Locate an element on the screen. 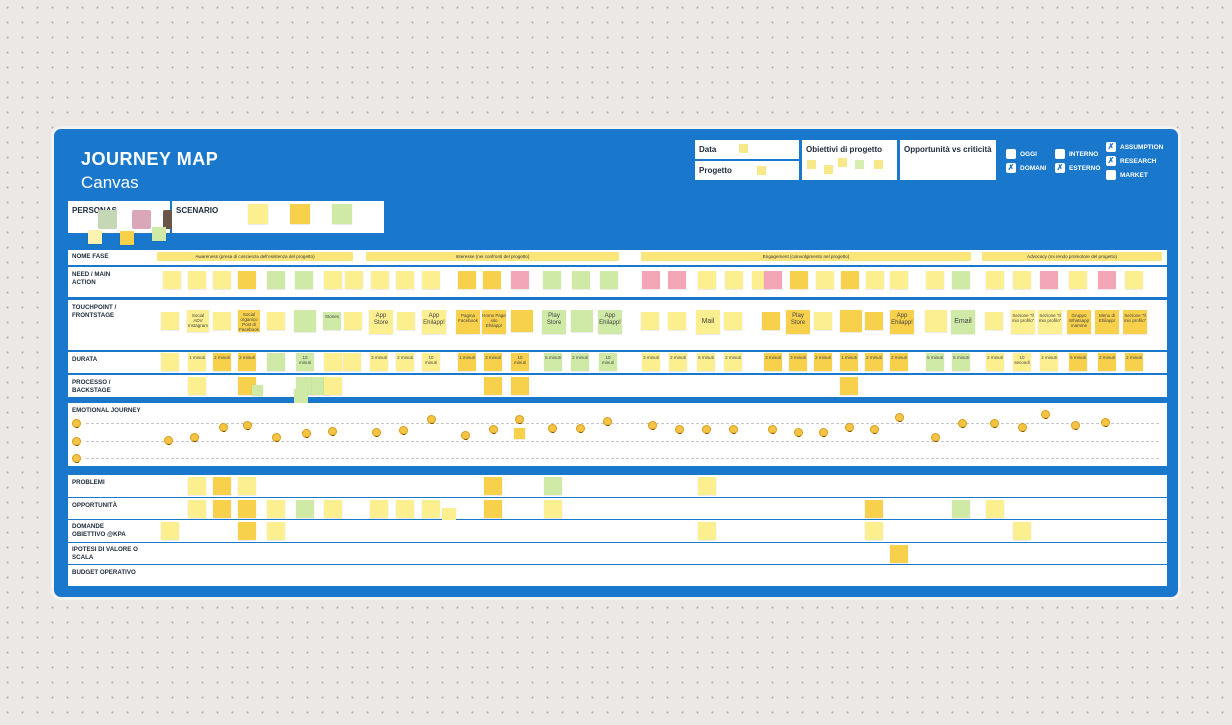 The width and height of the screenshot is (1232, 725). checkbox-interno: INTERNO is located at coordinates (1076, 154).